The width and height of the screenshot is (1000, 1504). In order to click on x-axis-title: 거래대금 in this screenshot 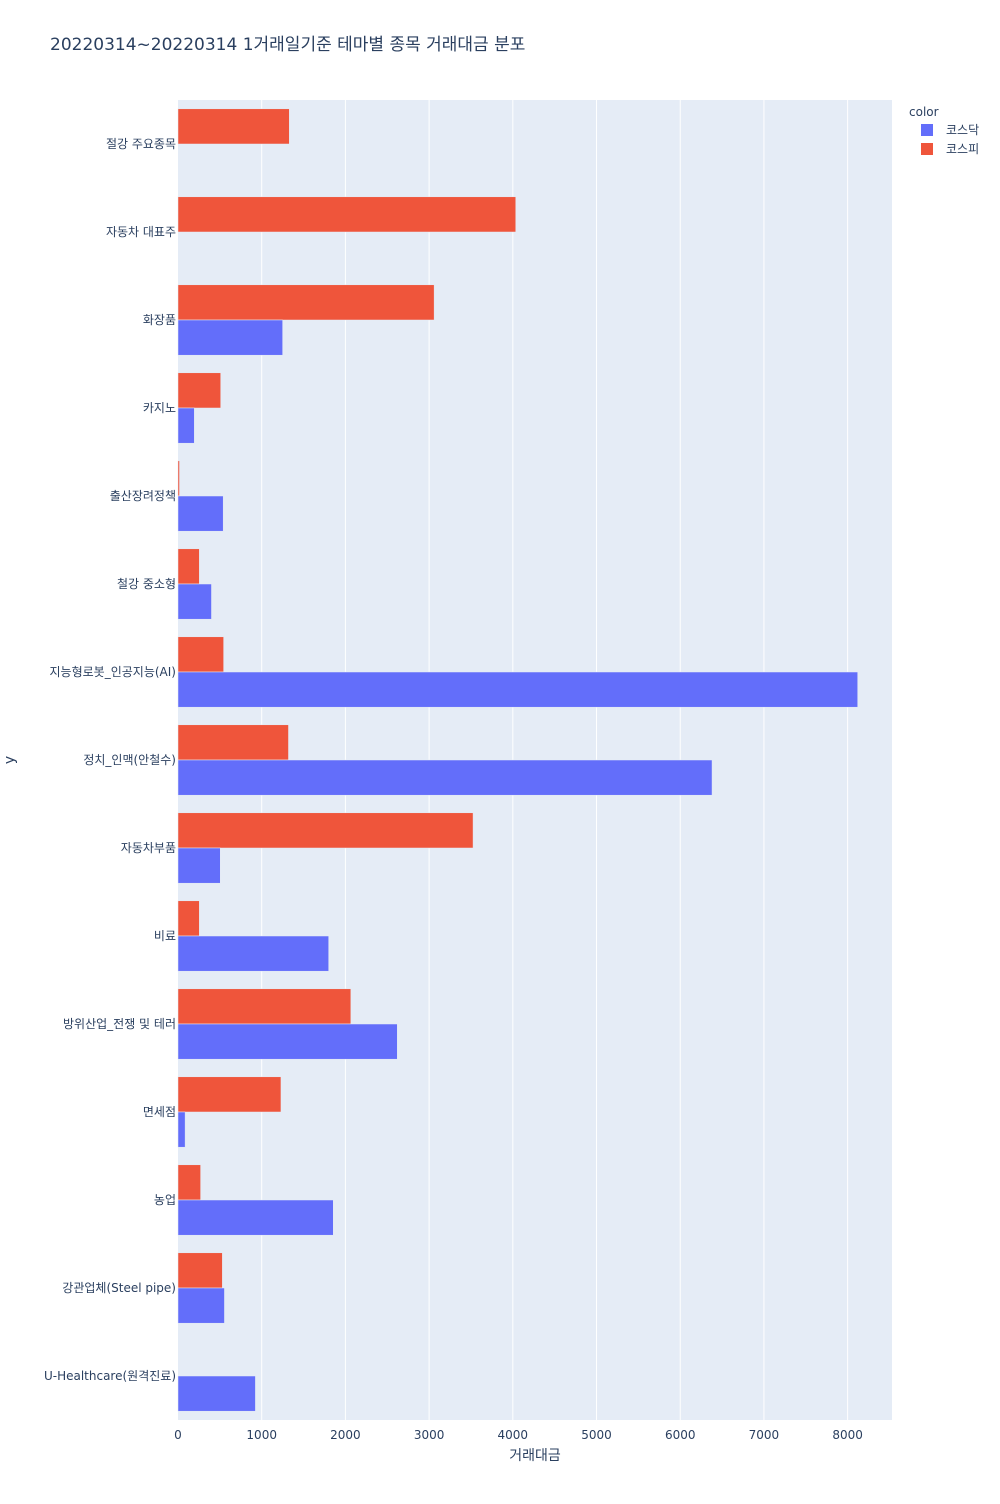, I will do `click(535, 1456)`.